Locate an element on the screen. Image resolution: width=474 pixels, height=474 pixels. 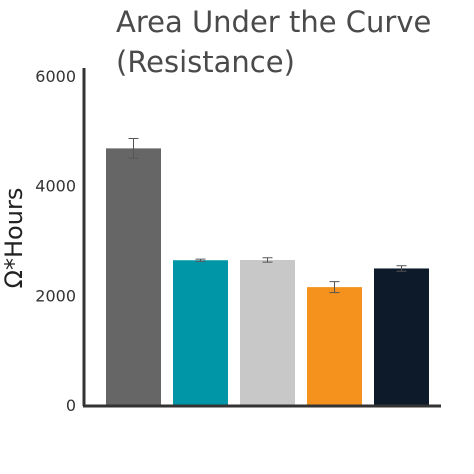
y-ticks-layer: 0 2000 4000 6000 is located at coordinates (55, 241).